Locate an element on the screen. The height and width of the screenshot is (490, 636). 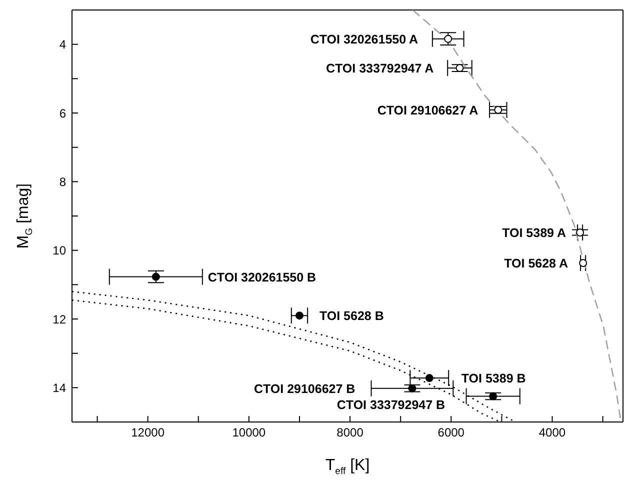
y-tick-label: 10 is located at coordinates (59, 251).